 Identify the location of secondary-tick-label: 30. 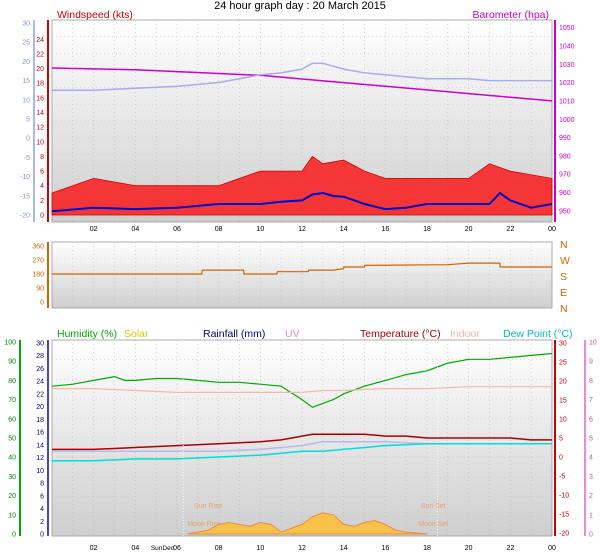
(26, 24).